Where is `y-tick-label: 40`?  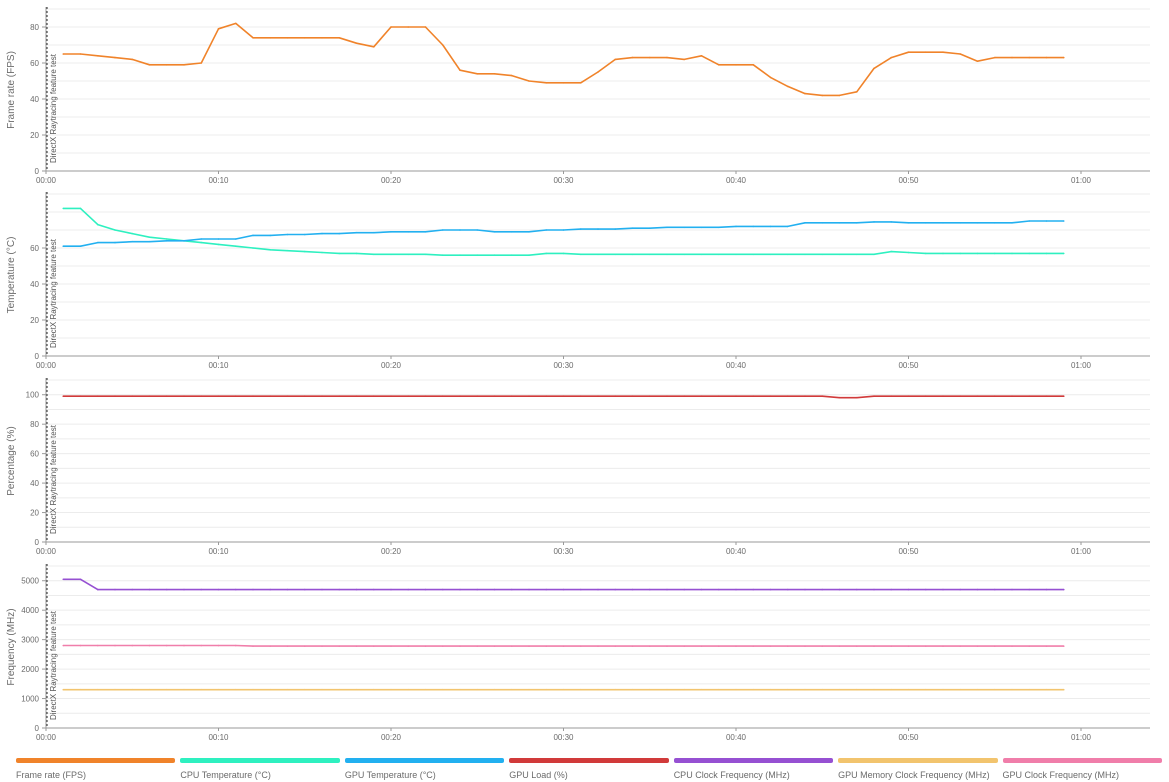
y-tick-label: 40 is located at coordinates (34, 284).